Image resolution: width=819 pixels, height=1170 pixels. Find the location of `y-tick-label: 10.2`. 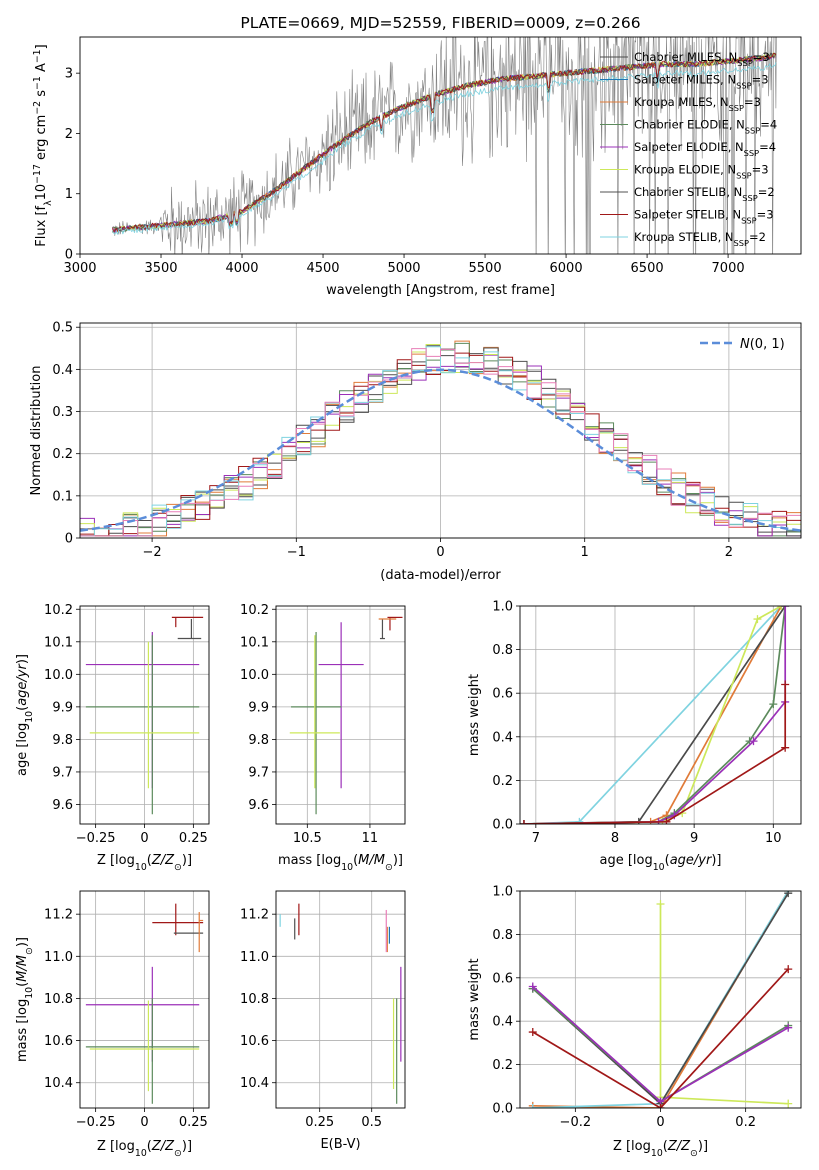

y-tick-label: 10.2 is located at coordinates (254, 610).